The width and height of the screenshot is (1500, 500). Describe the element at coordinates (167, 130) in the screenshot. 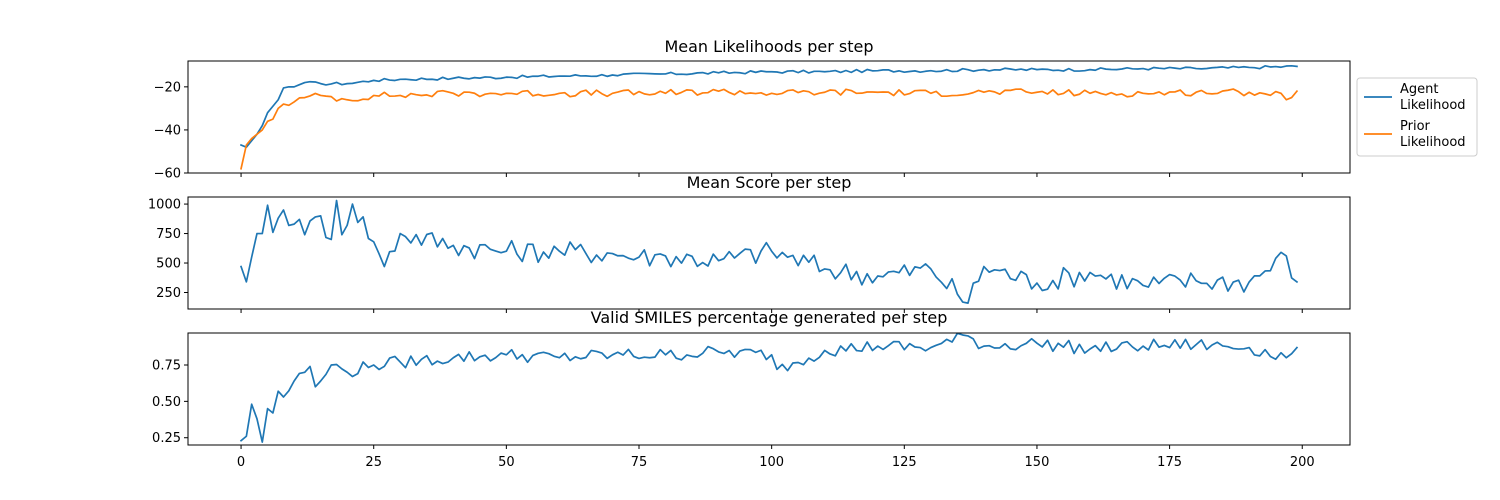

I see `y-tick-label: −40` at that location.